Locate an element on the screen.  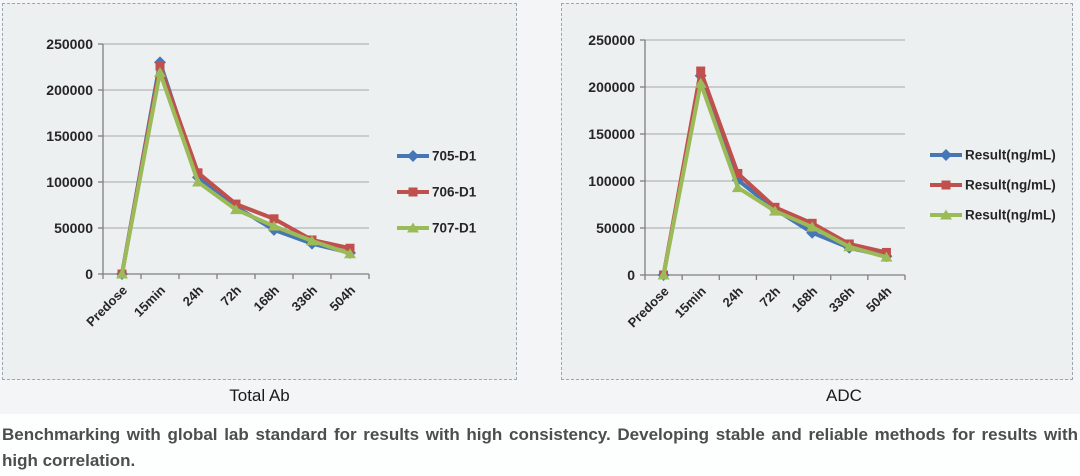
adc-caption: ADC is located at coordinates (844, 395).